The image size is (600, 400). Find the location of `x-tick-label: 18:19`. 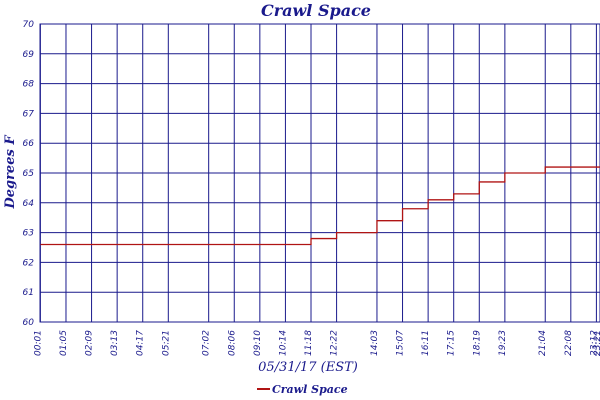

x-tick-label: 18:19 is located at coordinates (477, 343).